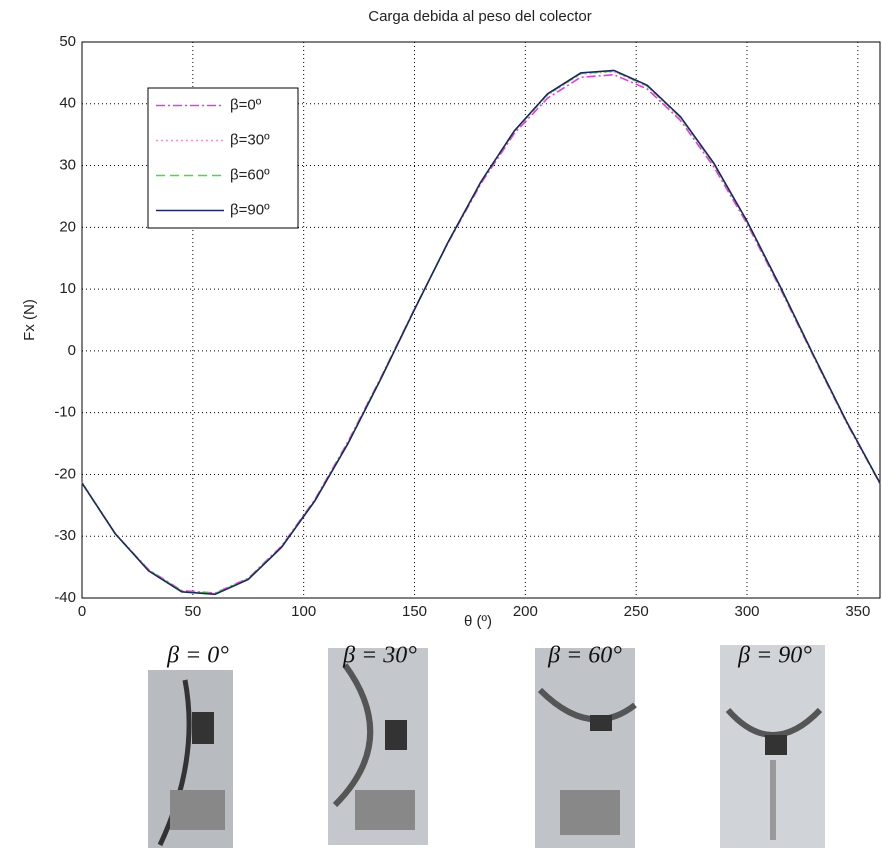  What do you see at coordinates (414, 611) in the screenshot?
I see `x-tick-label: 150` at bounding box center [414, 611].